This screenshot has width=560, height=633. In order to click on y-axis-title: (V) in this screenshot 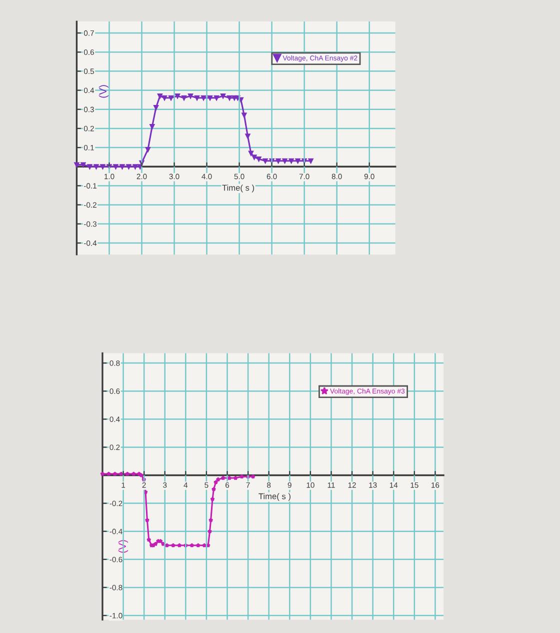, I will do `click(103, 91)`.